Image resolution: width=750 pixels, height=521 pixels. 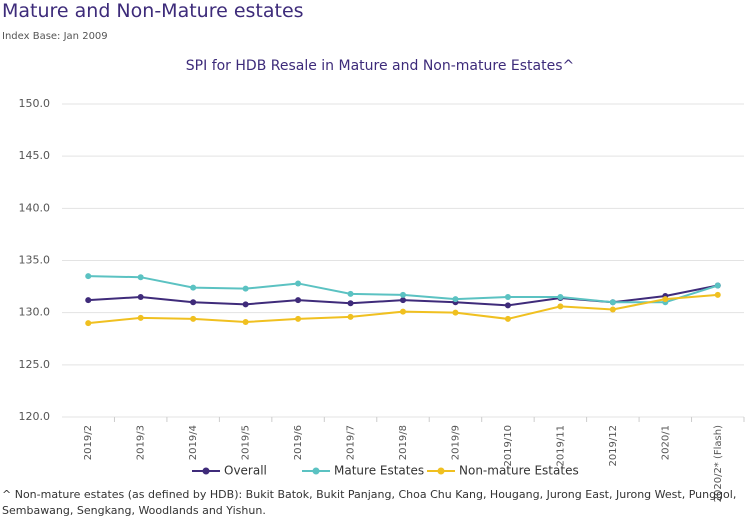 What do you see at coordinates (246, 442) in the screenshot?
I see `x-tick-label: 2019/5` at bounding box center [246, 442].